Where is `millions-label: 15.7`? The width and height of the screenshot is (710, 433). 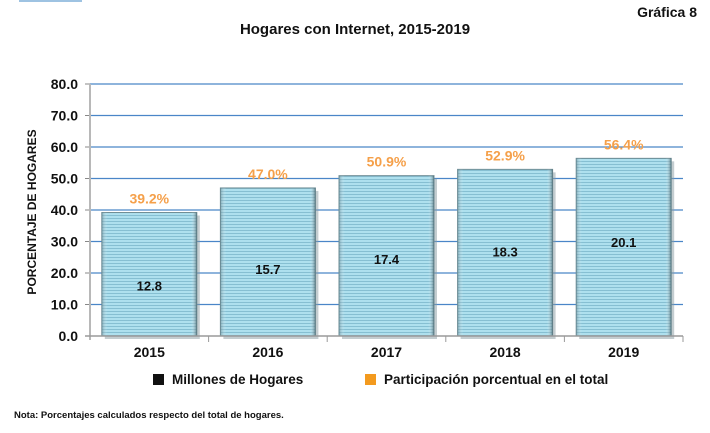
millions-label: 15.7 is located at coordinates (267, 269).